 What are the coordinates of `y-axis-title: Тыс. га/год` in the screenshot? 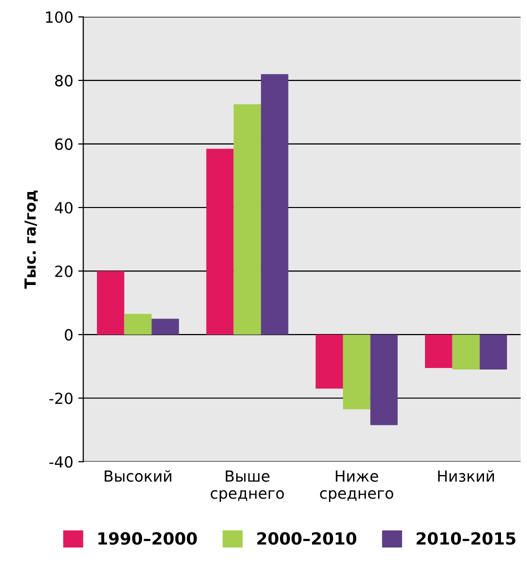 It's located at (31, 239).